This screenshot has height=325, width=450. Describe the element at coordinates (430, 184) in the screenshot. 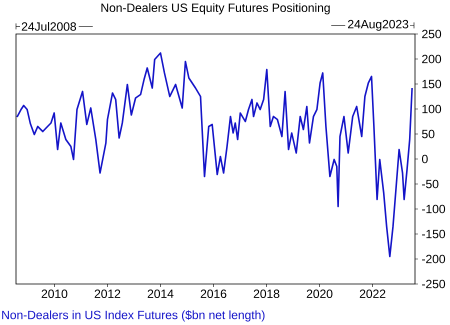

I see `y-tick-label: -50` at that location.